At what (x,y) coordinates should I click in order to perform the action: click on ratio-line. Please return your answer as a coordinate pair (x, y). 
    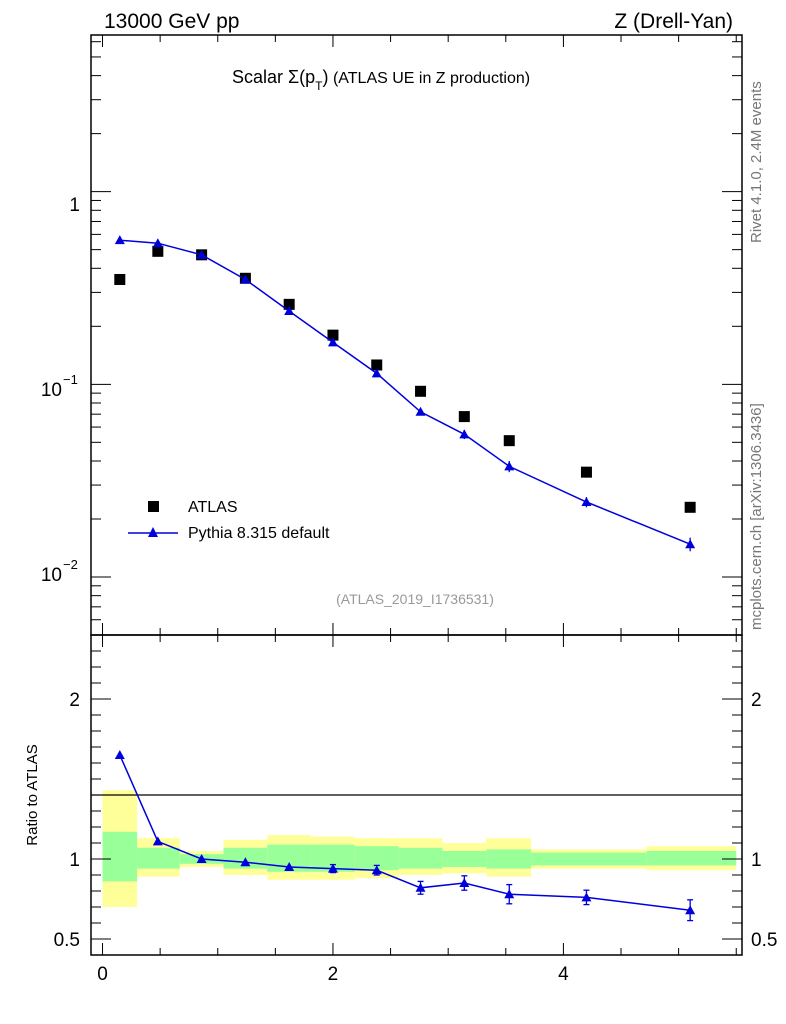
    Looking at the image, I should click on (405, 832).